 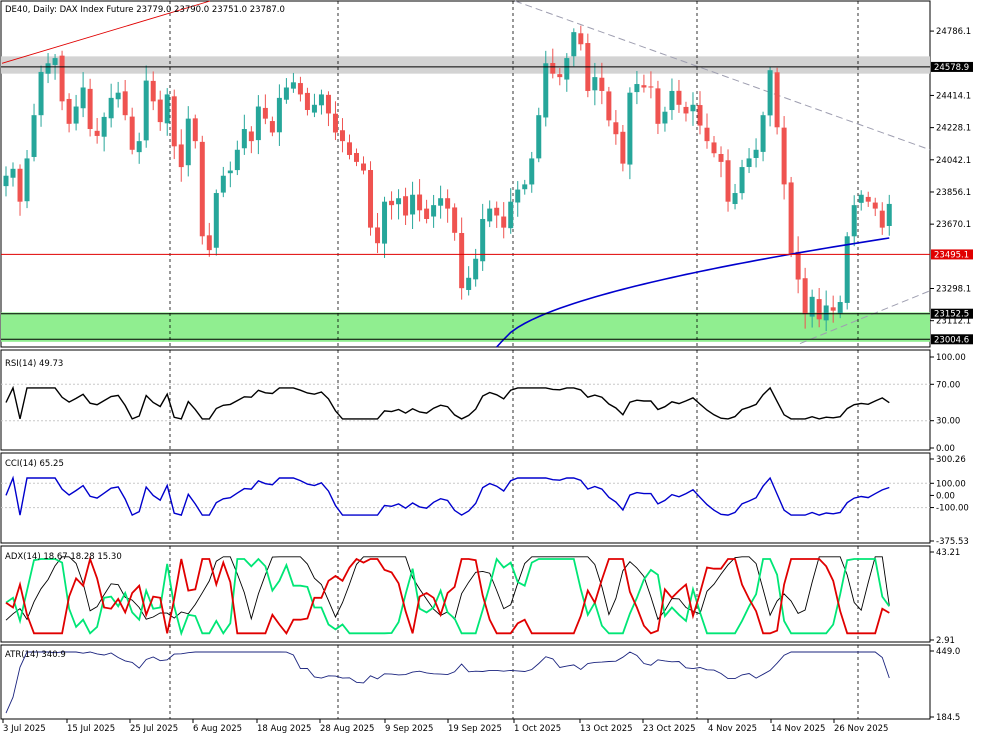 I want to click on price-tick-label: 24228.1, so click(x=953, y=129).